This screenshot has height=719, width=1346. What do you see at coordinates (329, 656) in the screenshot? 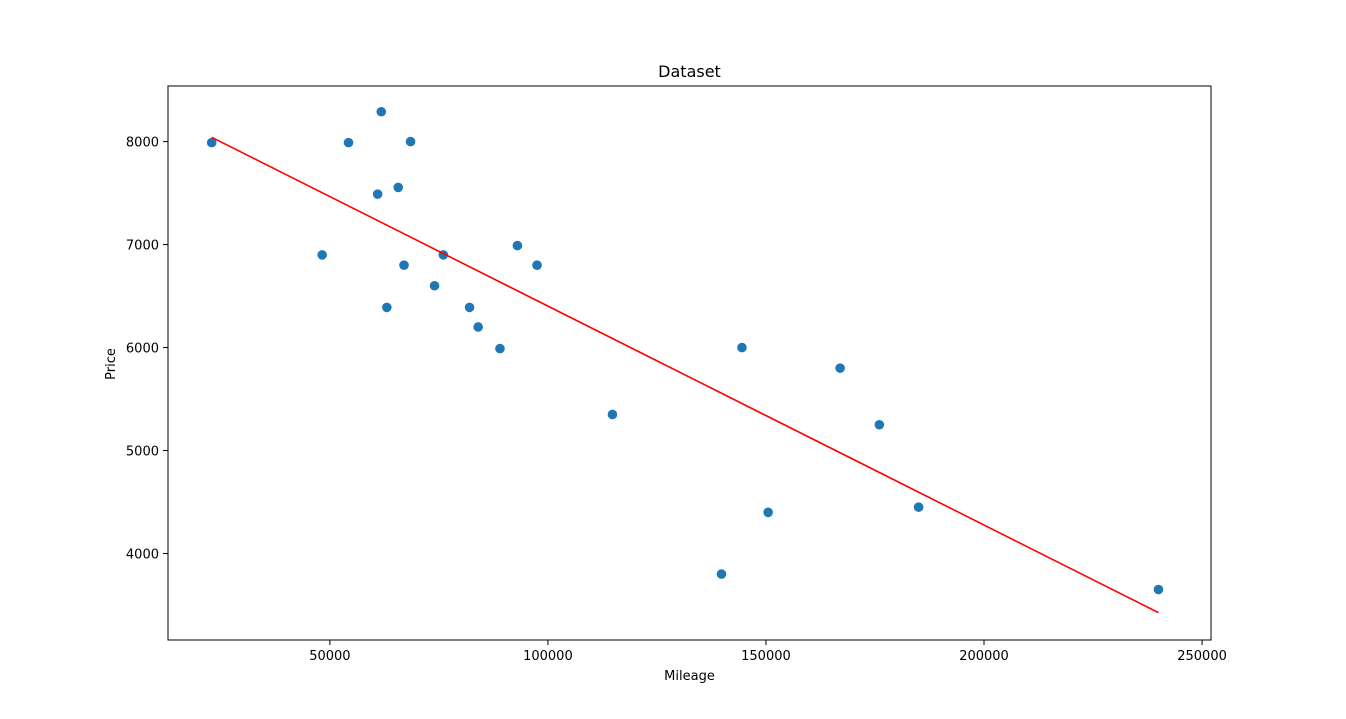
I see `x-tick-label: 50000` at bounding box center [329, 656].